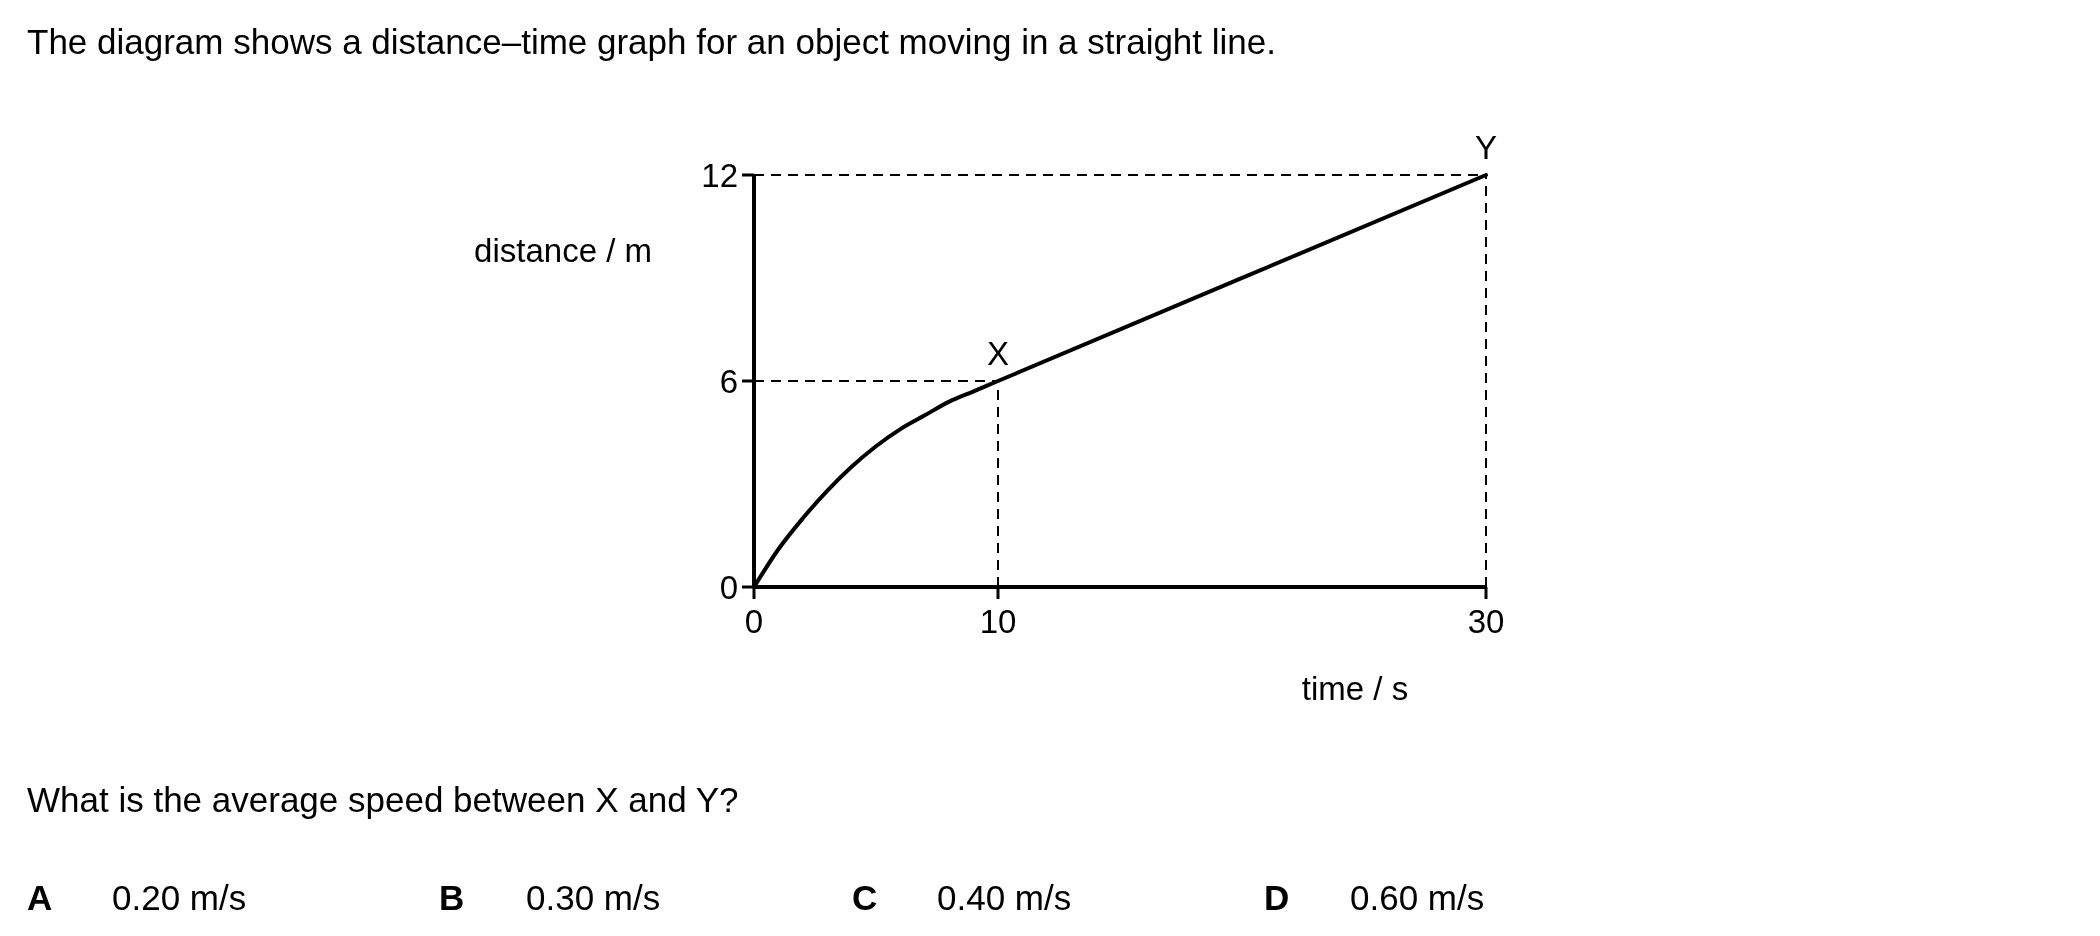 The height and width of the screenshot is (936, 2100). Describe the element at coordinates (137, 897) in the screenshot. I see `text: A 0.20 m/s` at that location.